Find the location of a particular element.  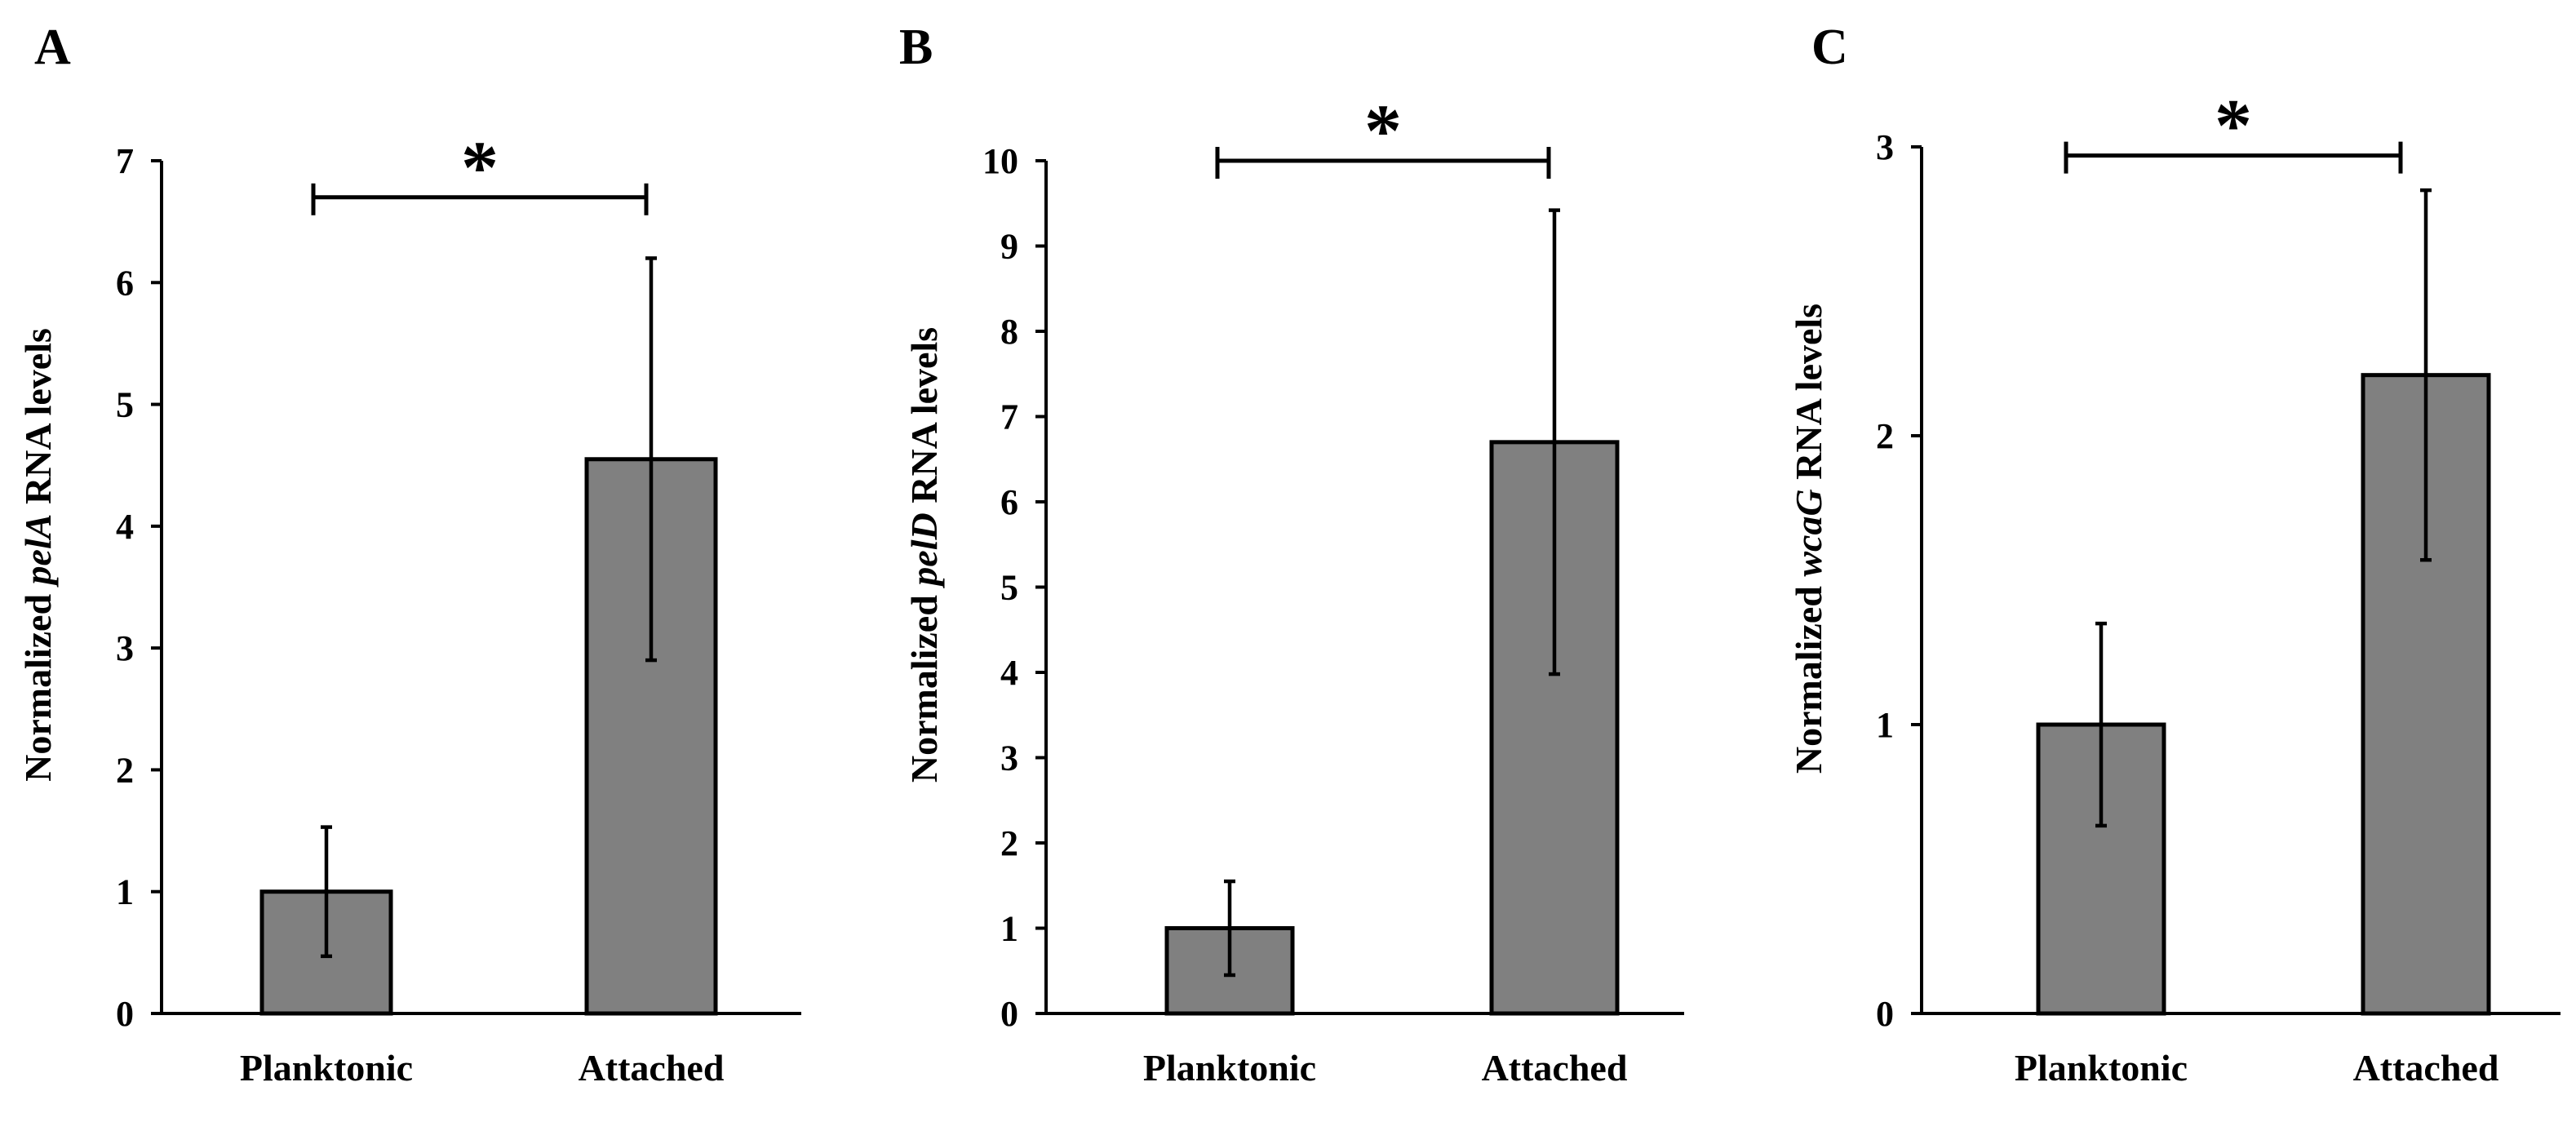

panel-b-y-tick-label: 4 is located at coordinates (1009, 673).